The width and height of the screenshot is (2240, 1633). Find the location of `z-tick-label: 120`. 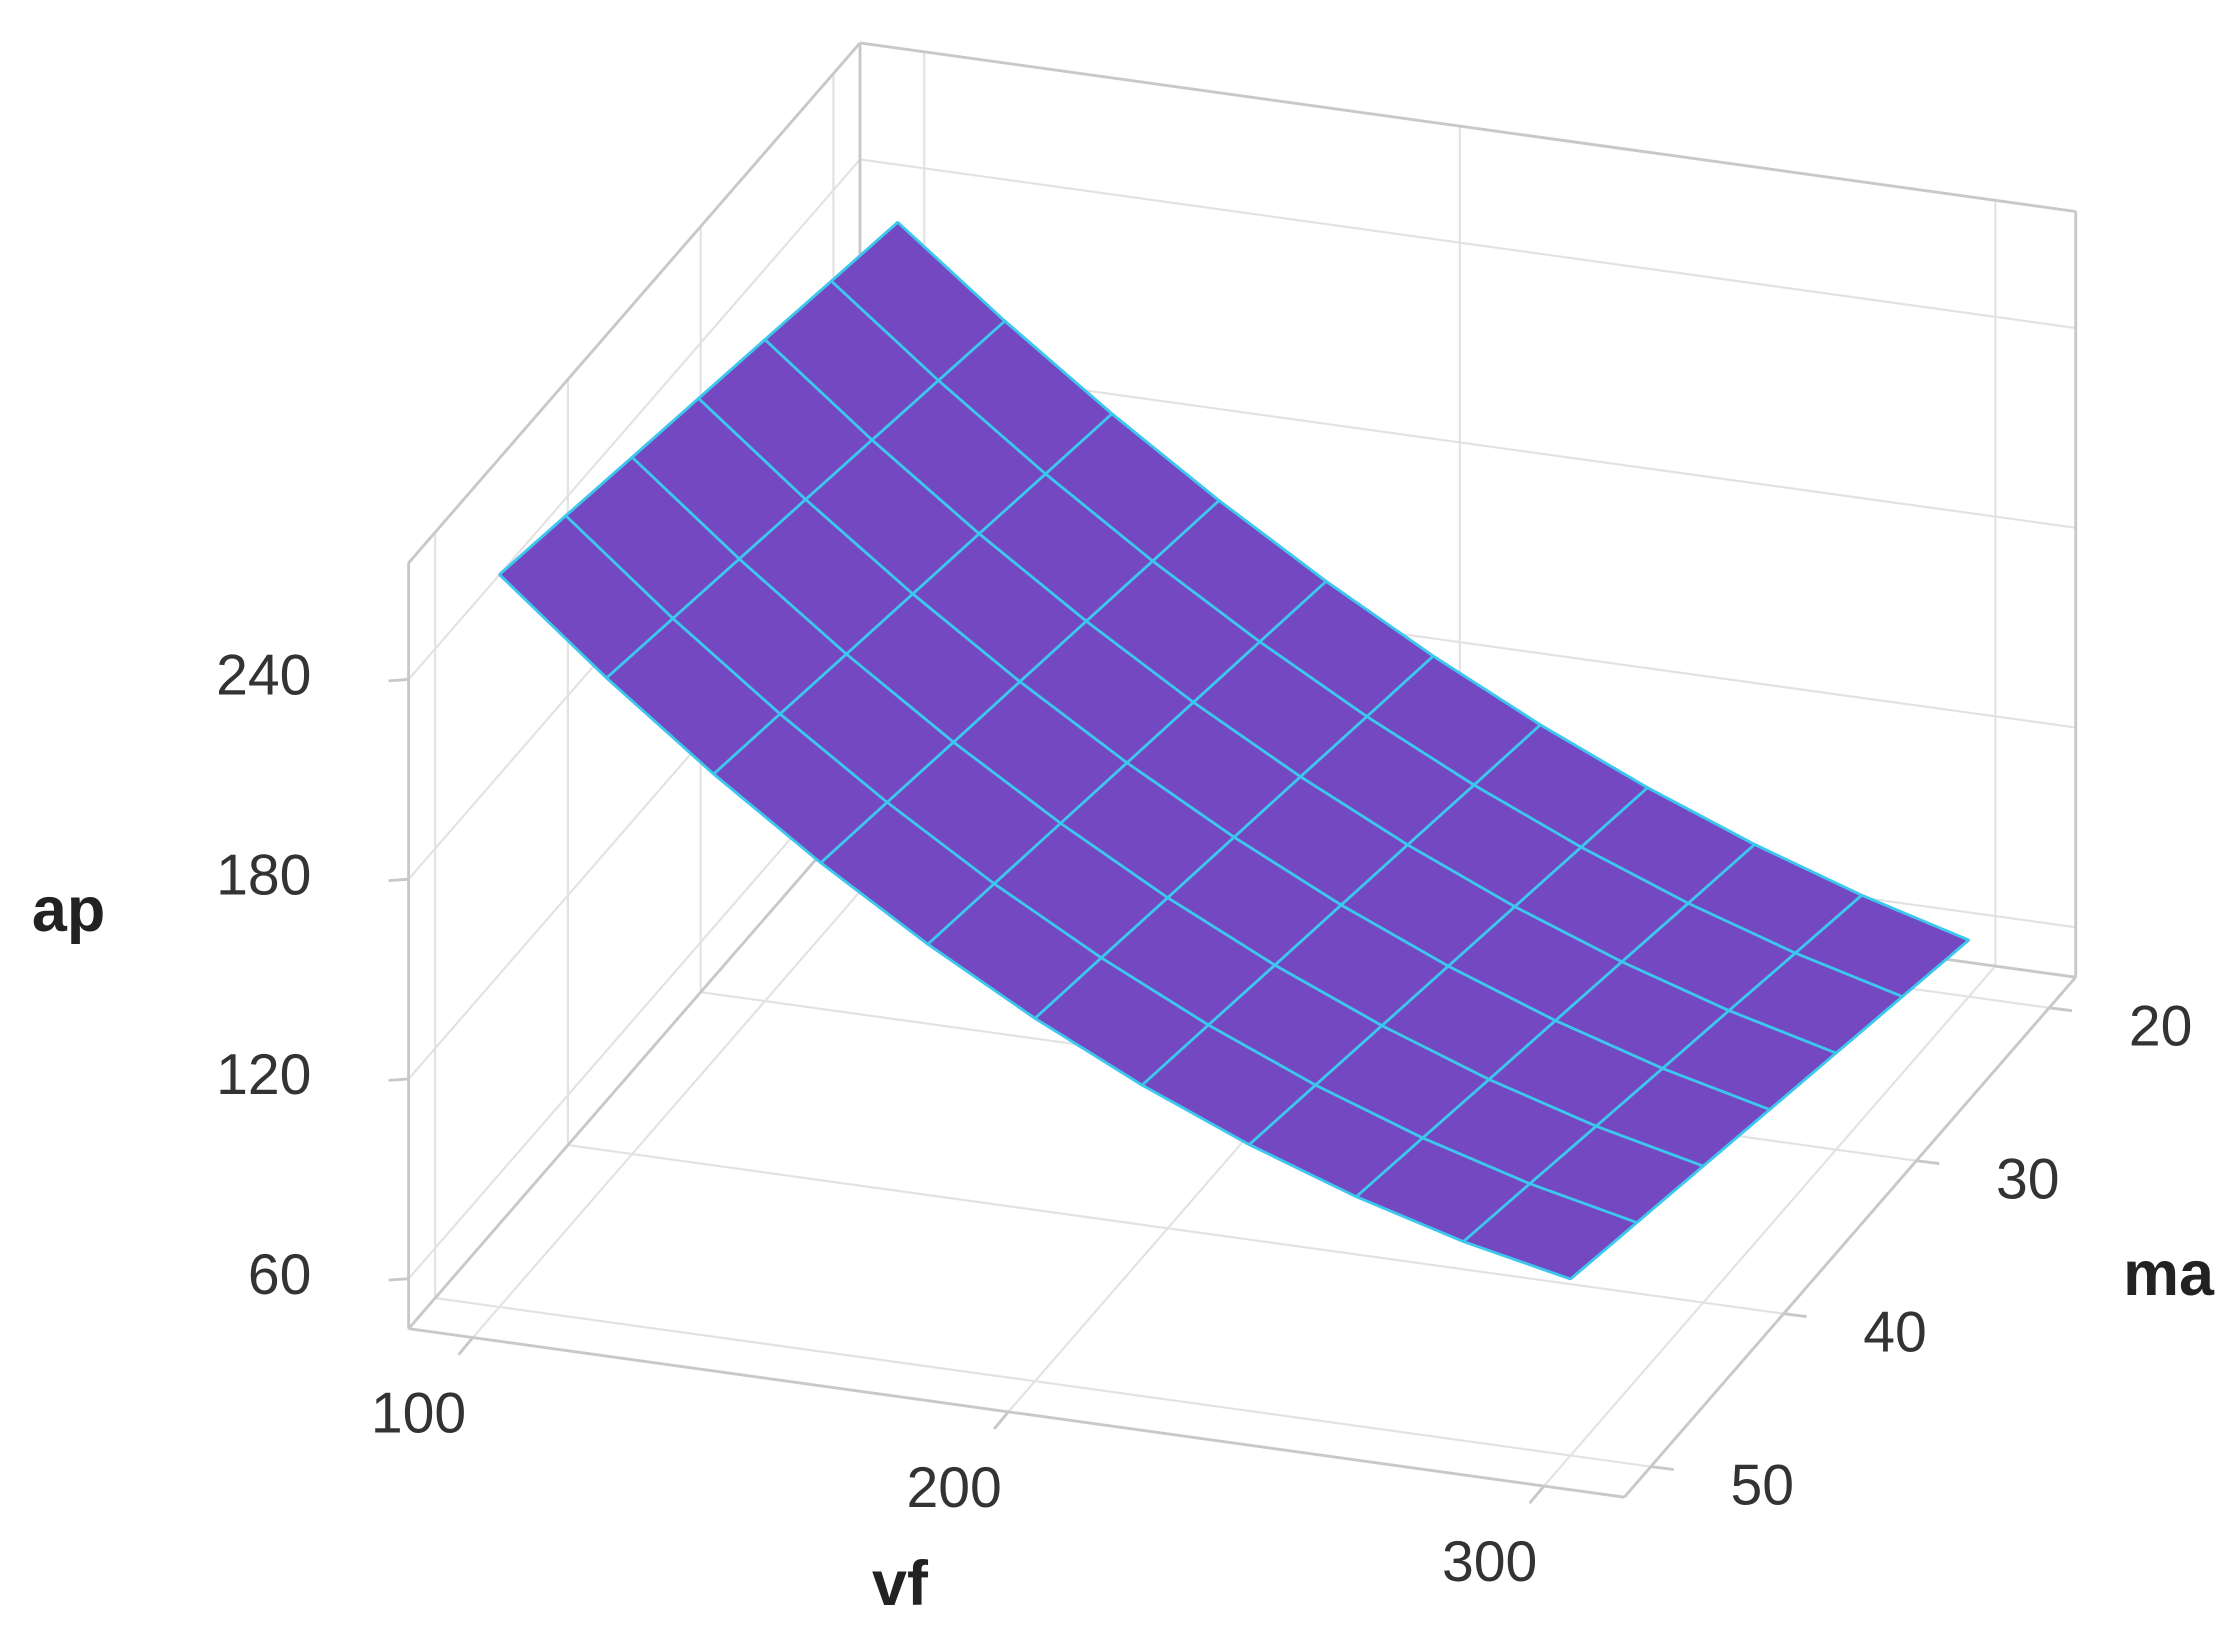

z-tick-label: 120 is located at coordinates (263, 1075).